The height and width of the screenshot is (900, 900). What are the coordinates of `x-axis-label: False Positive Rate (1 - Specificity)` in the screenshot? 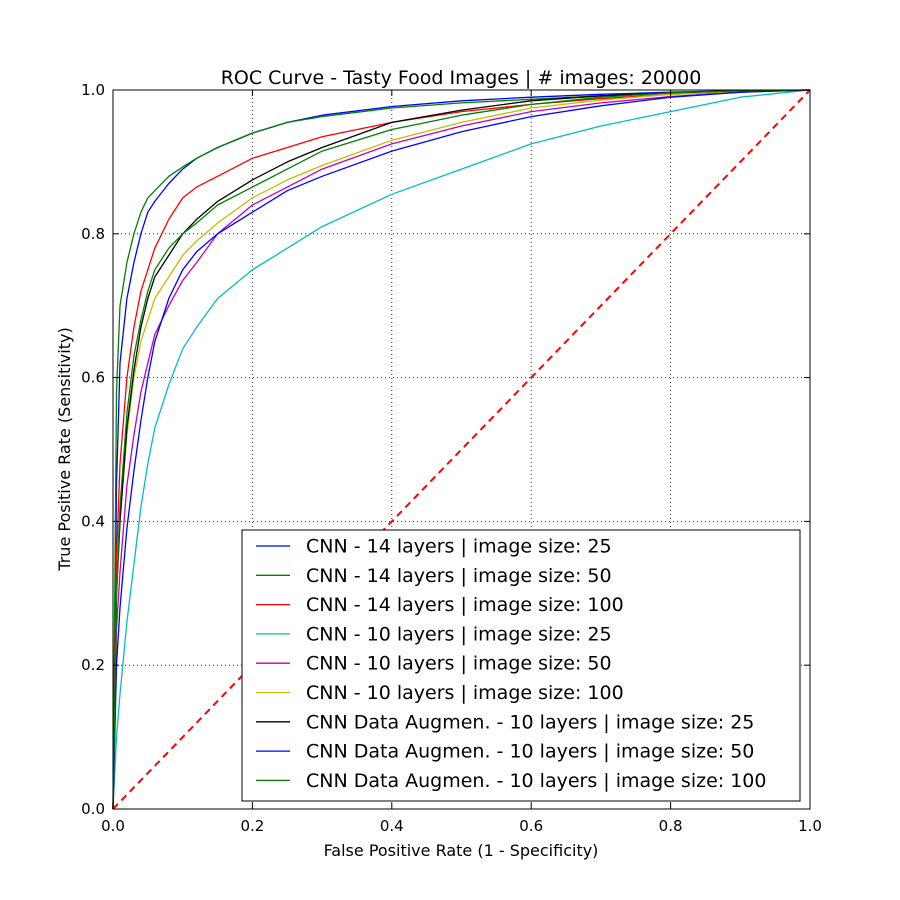 It's located at (461, 850).